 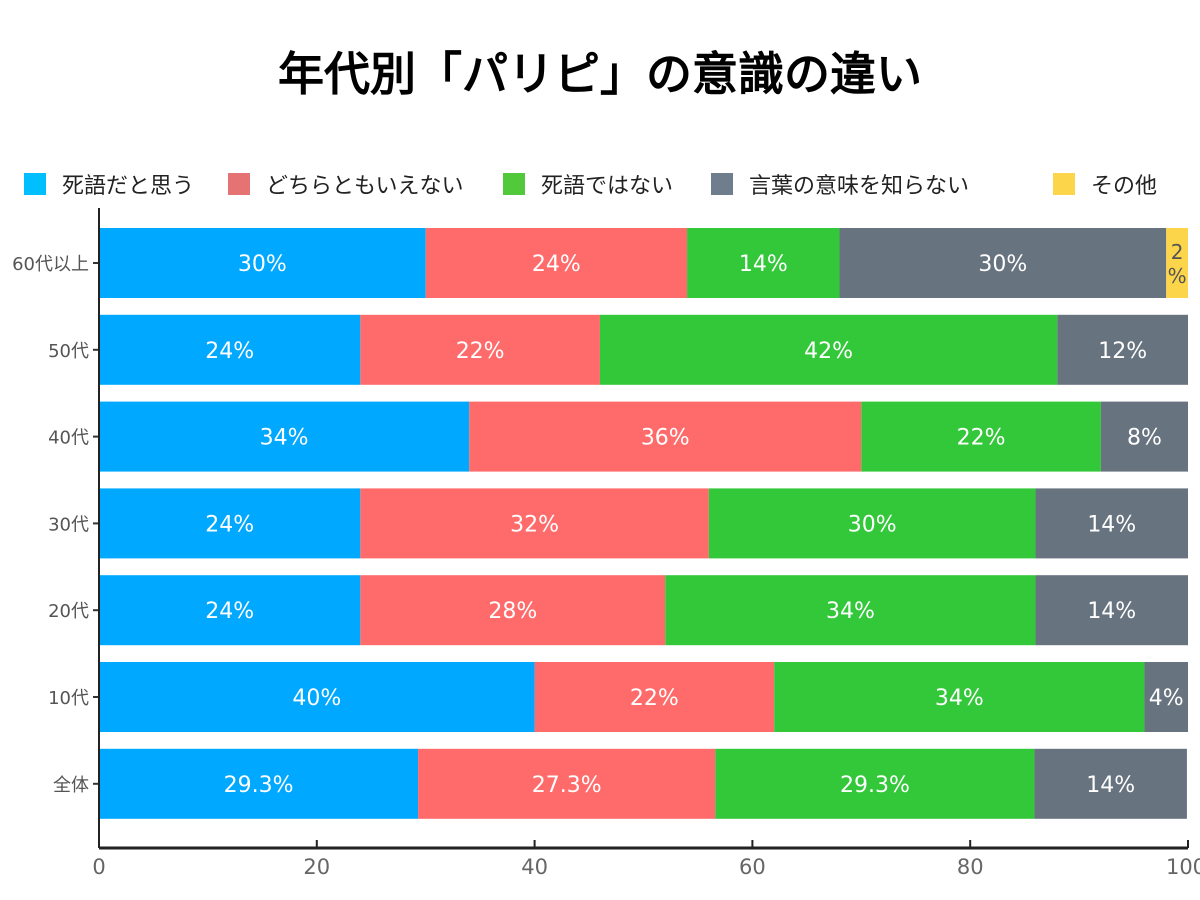 What do you see at coordinates (68, 524) in the screenshot?
I see `y-tick-label: 30代` at bounding box center [68, 524].